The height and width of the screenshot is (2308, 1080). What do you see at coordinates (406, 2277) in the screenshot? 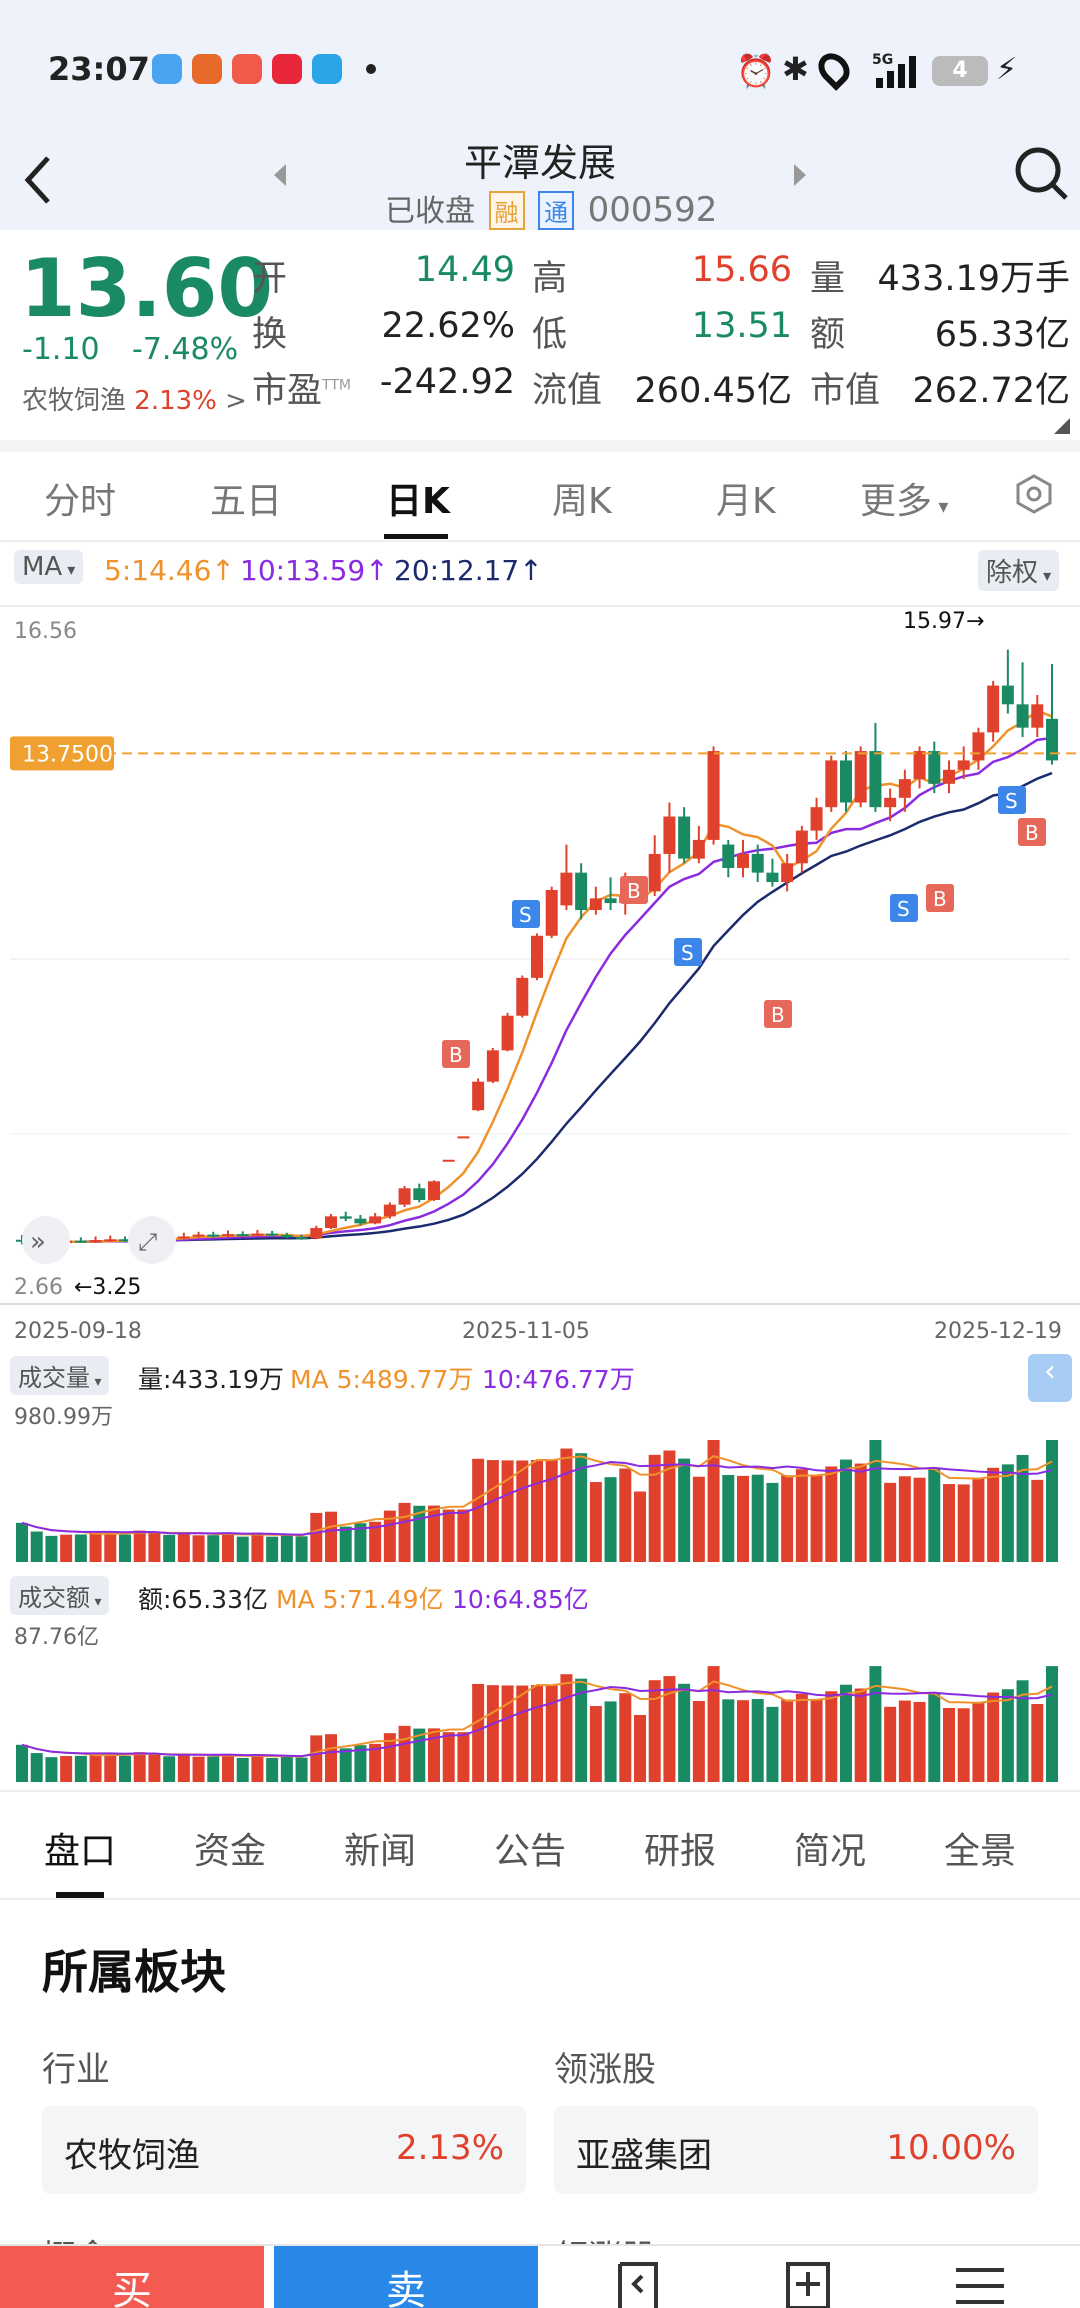
I see `sell-button: 卖` at bounding box center [406, 2277].